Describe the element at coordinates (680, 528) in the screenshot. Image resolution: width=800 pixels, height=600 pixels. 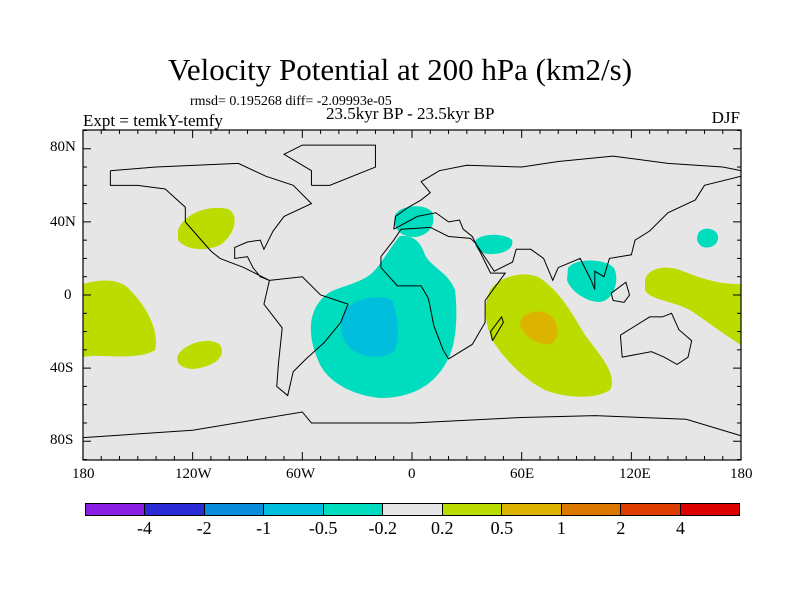
I see `colorbar-label: 4` at that location.